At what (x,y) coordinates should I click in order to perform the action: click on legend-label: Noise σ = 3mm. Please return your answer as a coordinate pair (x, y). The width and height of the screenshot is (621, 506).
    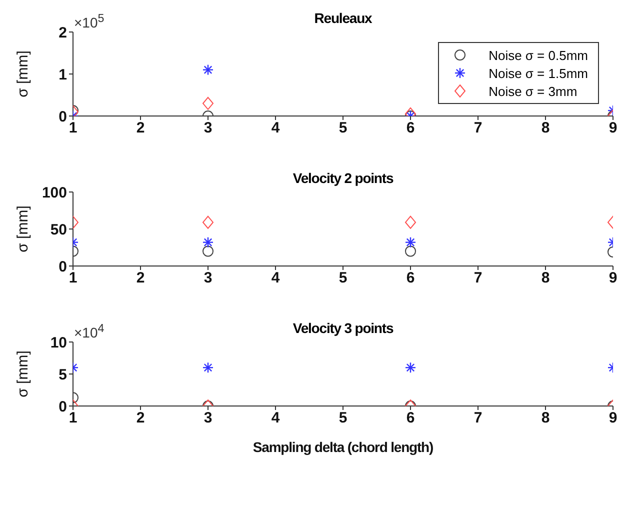
    Looking at the image, I should click on (533, 91).